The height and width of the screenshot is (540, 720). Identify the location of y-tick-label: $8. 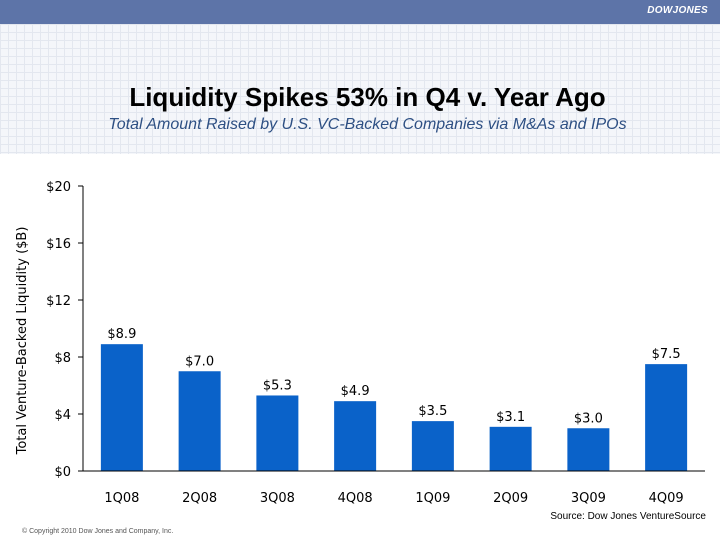
(62, 358).